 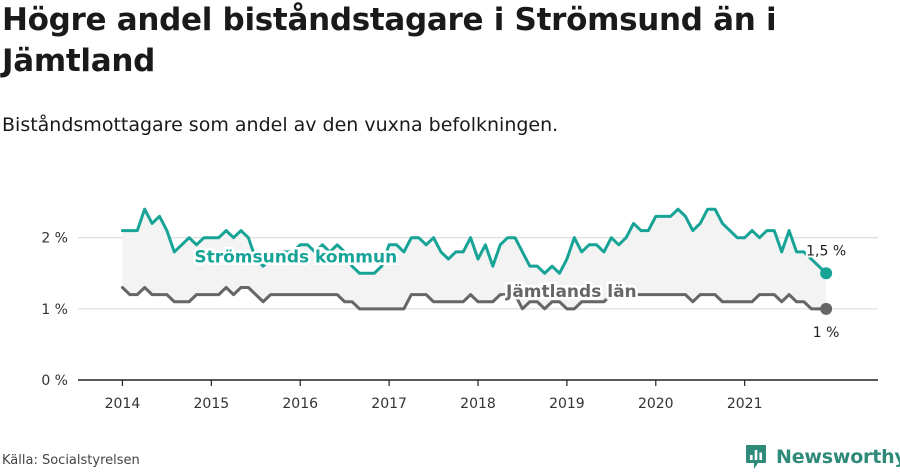 What do you see at coordinates (826, 251) in the screenshot?
I see `end-label-stromsund: 1,5 %` at bounding box center [826, 251].